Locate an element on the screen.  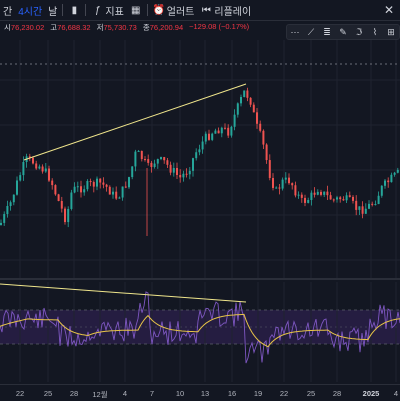
drawing-toolbar: ⋯ ⟋ ≣ ✎ ℑ ⌇ ⊞ is located at coordinates (343, 32).